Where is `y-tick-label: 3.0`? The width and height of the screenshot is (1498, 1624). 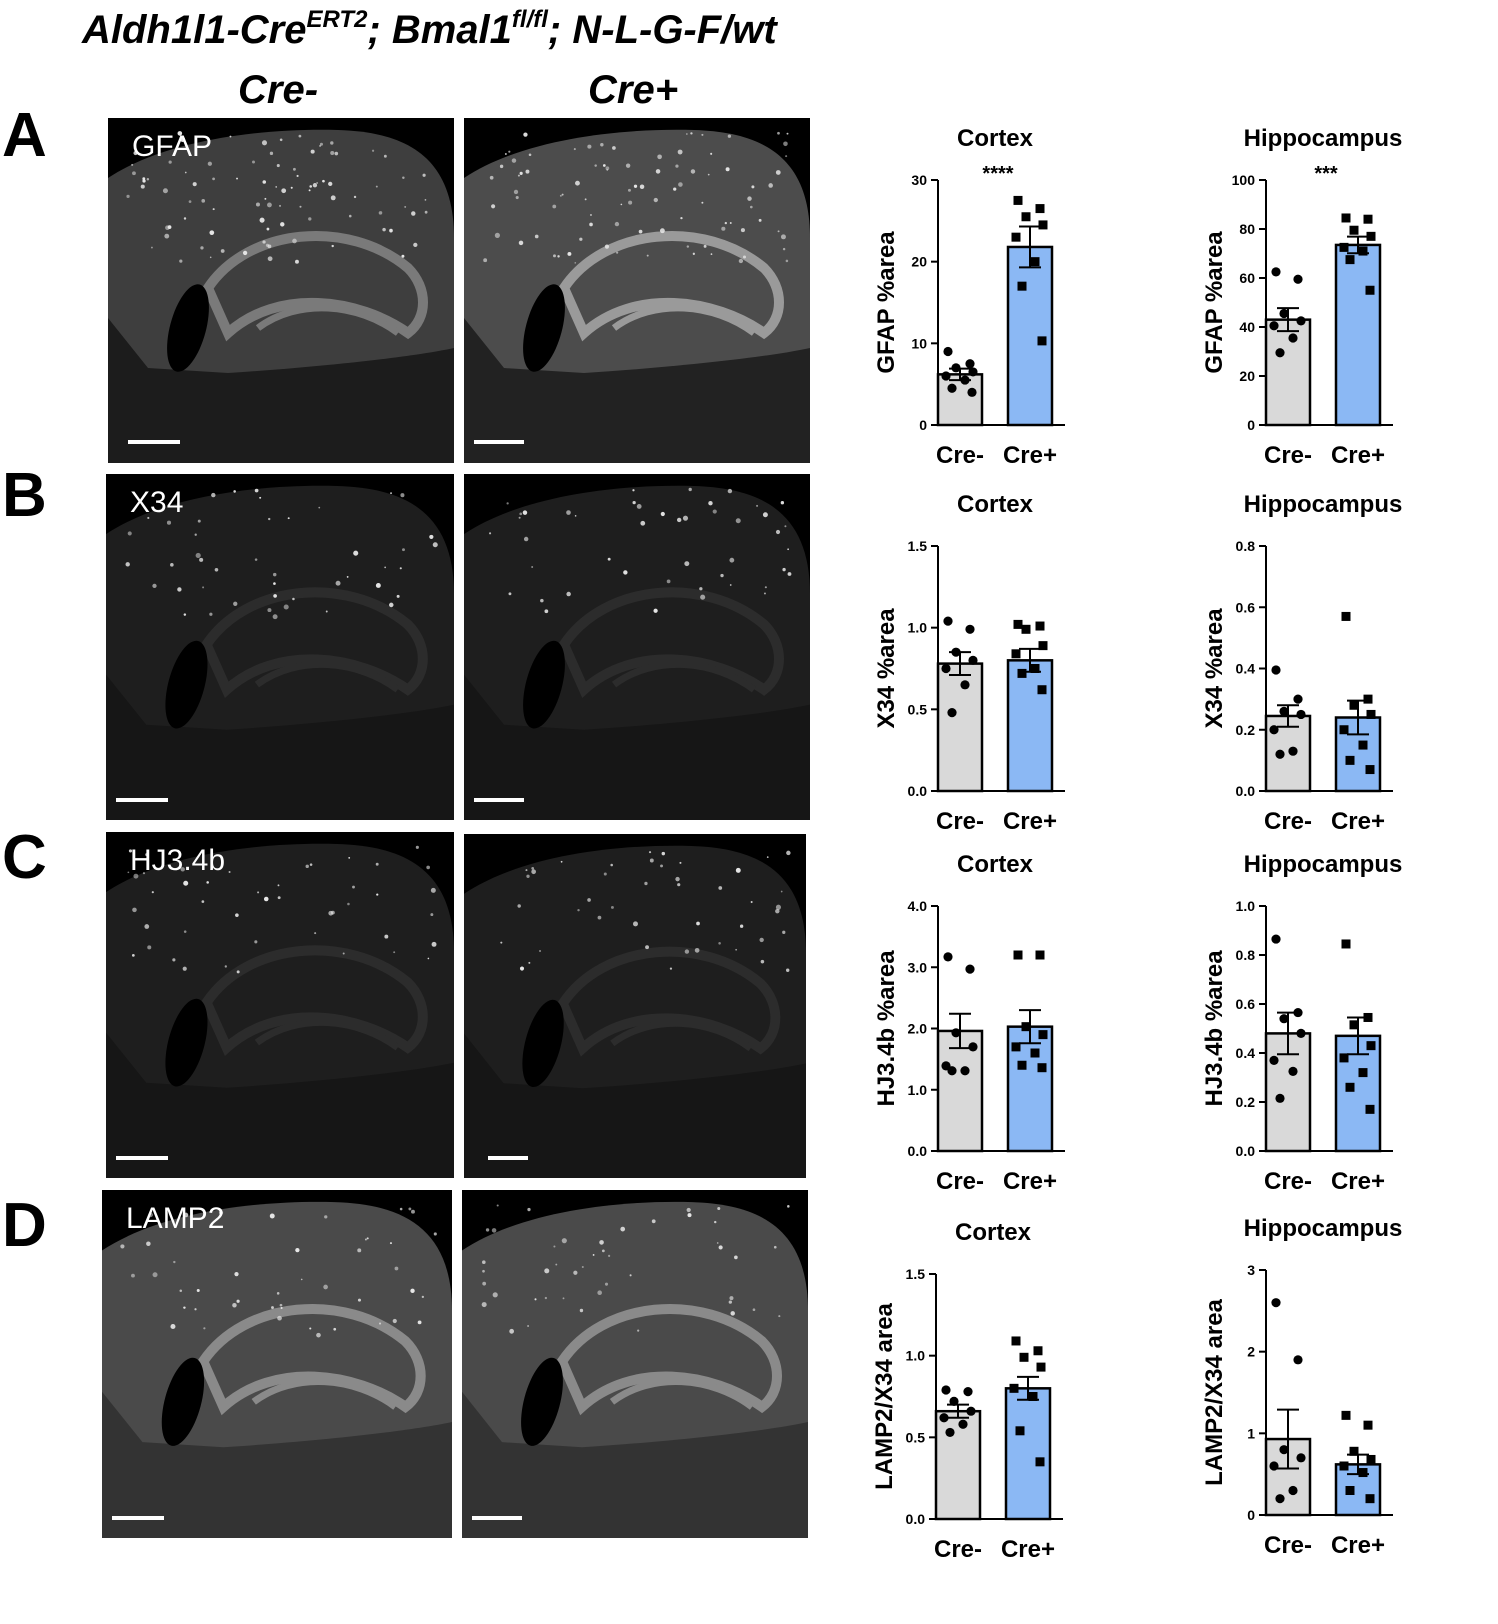
y-tick-label: 3.0 is located at coordinates (918, 967).